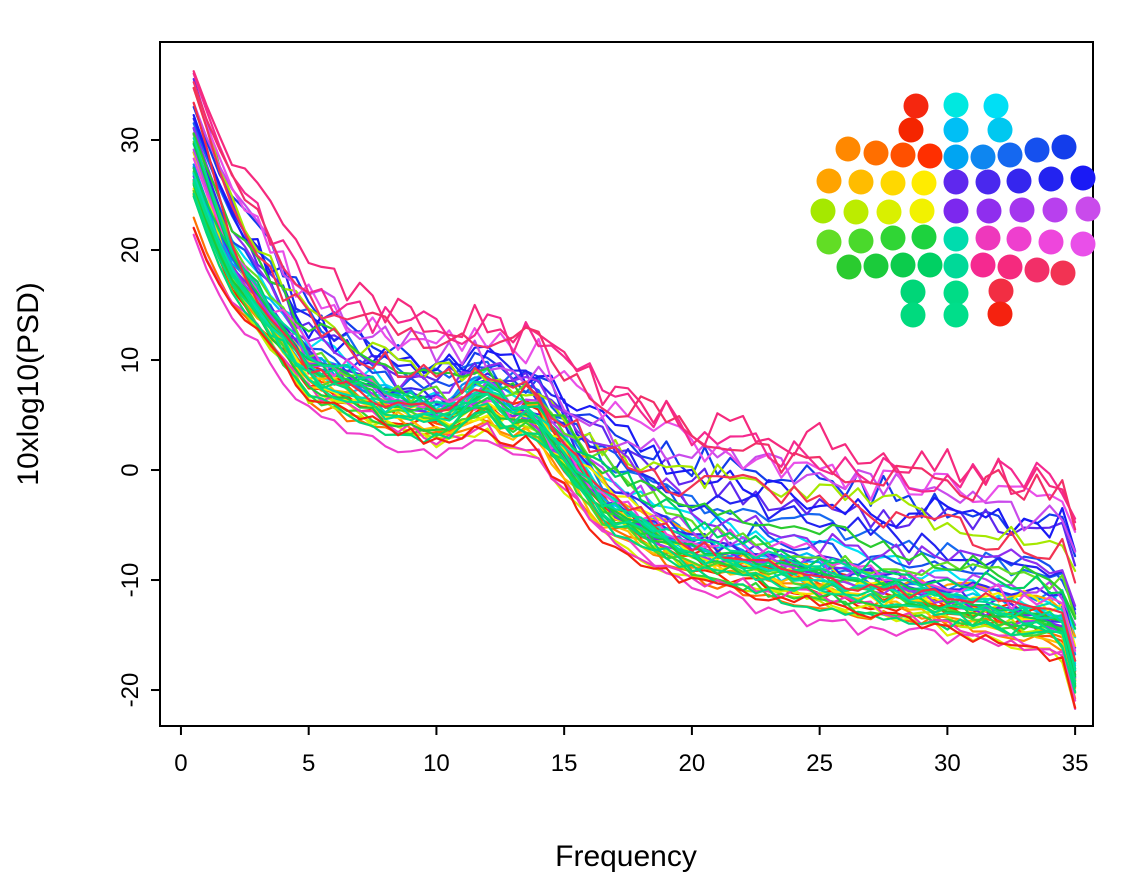 The width and height of the screenshot is (1126, 892). Describe the element at coordinates (180, 763) in the screenshot. I see `x-tick-label: 0` at that location.